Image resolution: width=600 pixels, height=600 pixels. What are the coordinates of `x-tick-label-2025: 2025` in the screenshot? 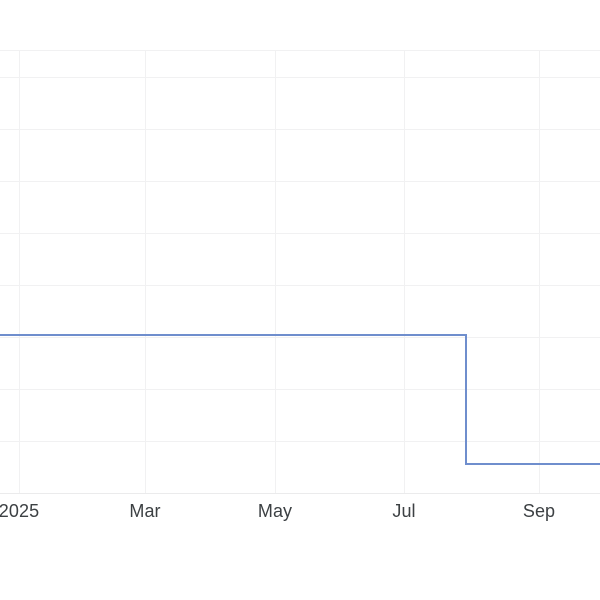 It's located at (20, 511).